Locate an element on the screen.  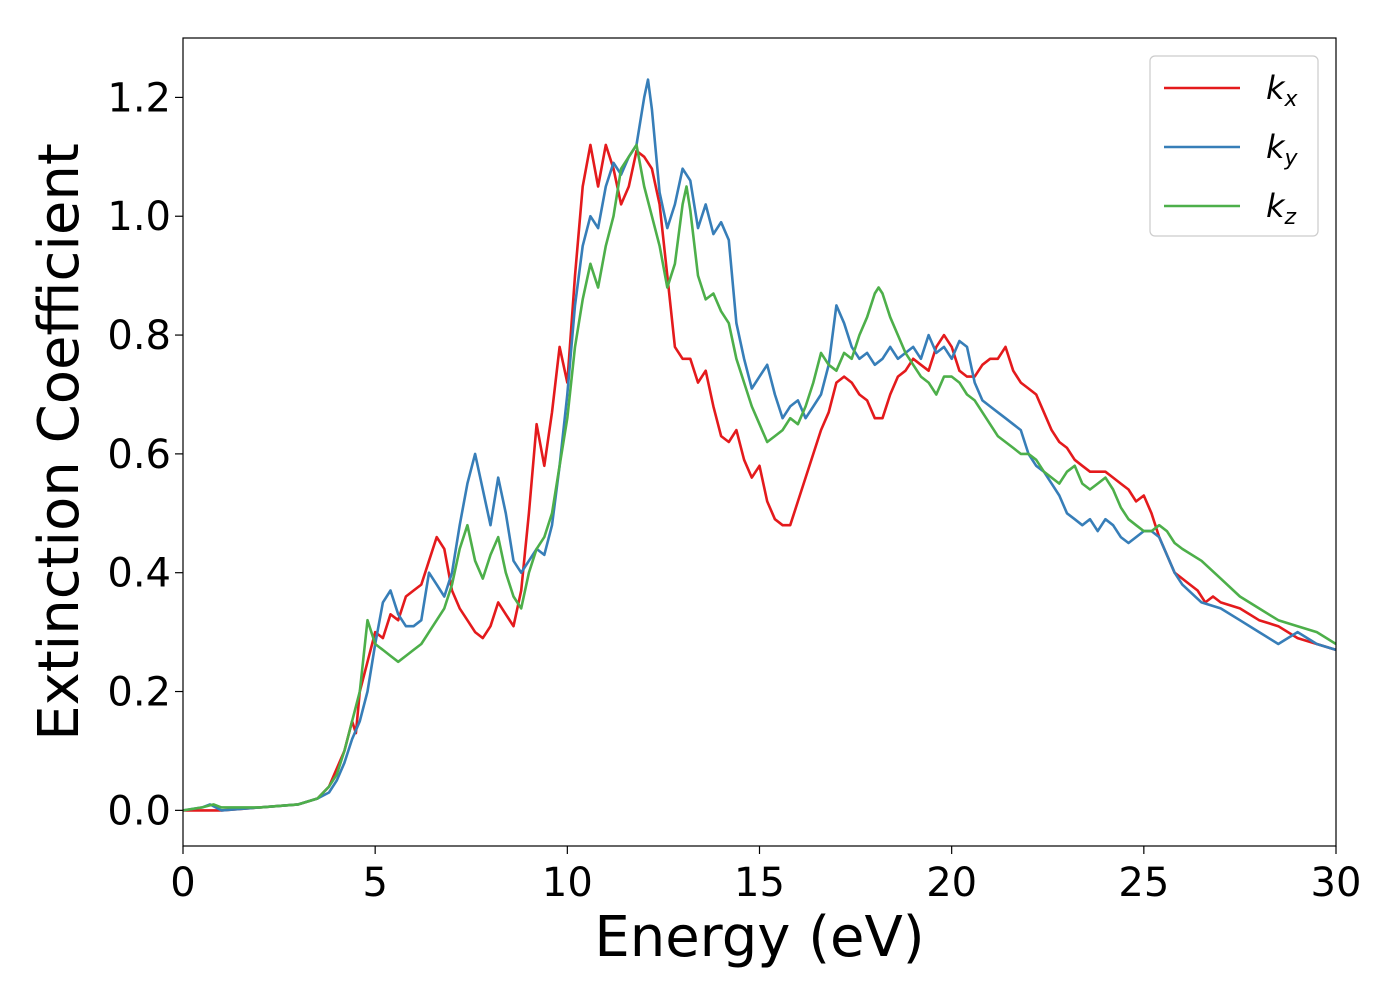
x-tick-label: 0 is located at coordinates (182, 883).